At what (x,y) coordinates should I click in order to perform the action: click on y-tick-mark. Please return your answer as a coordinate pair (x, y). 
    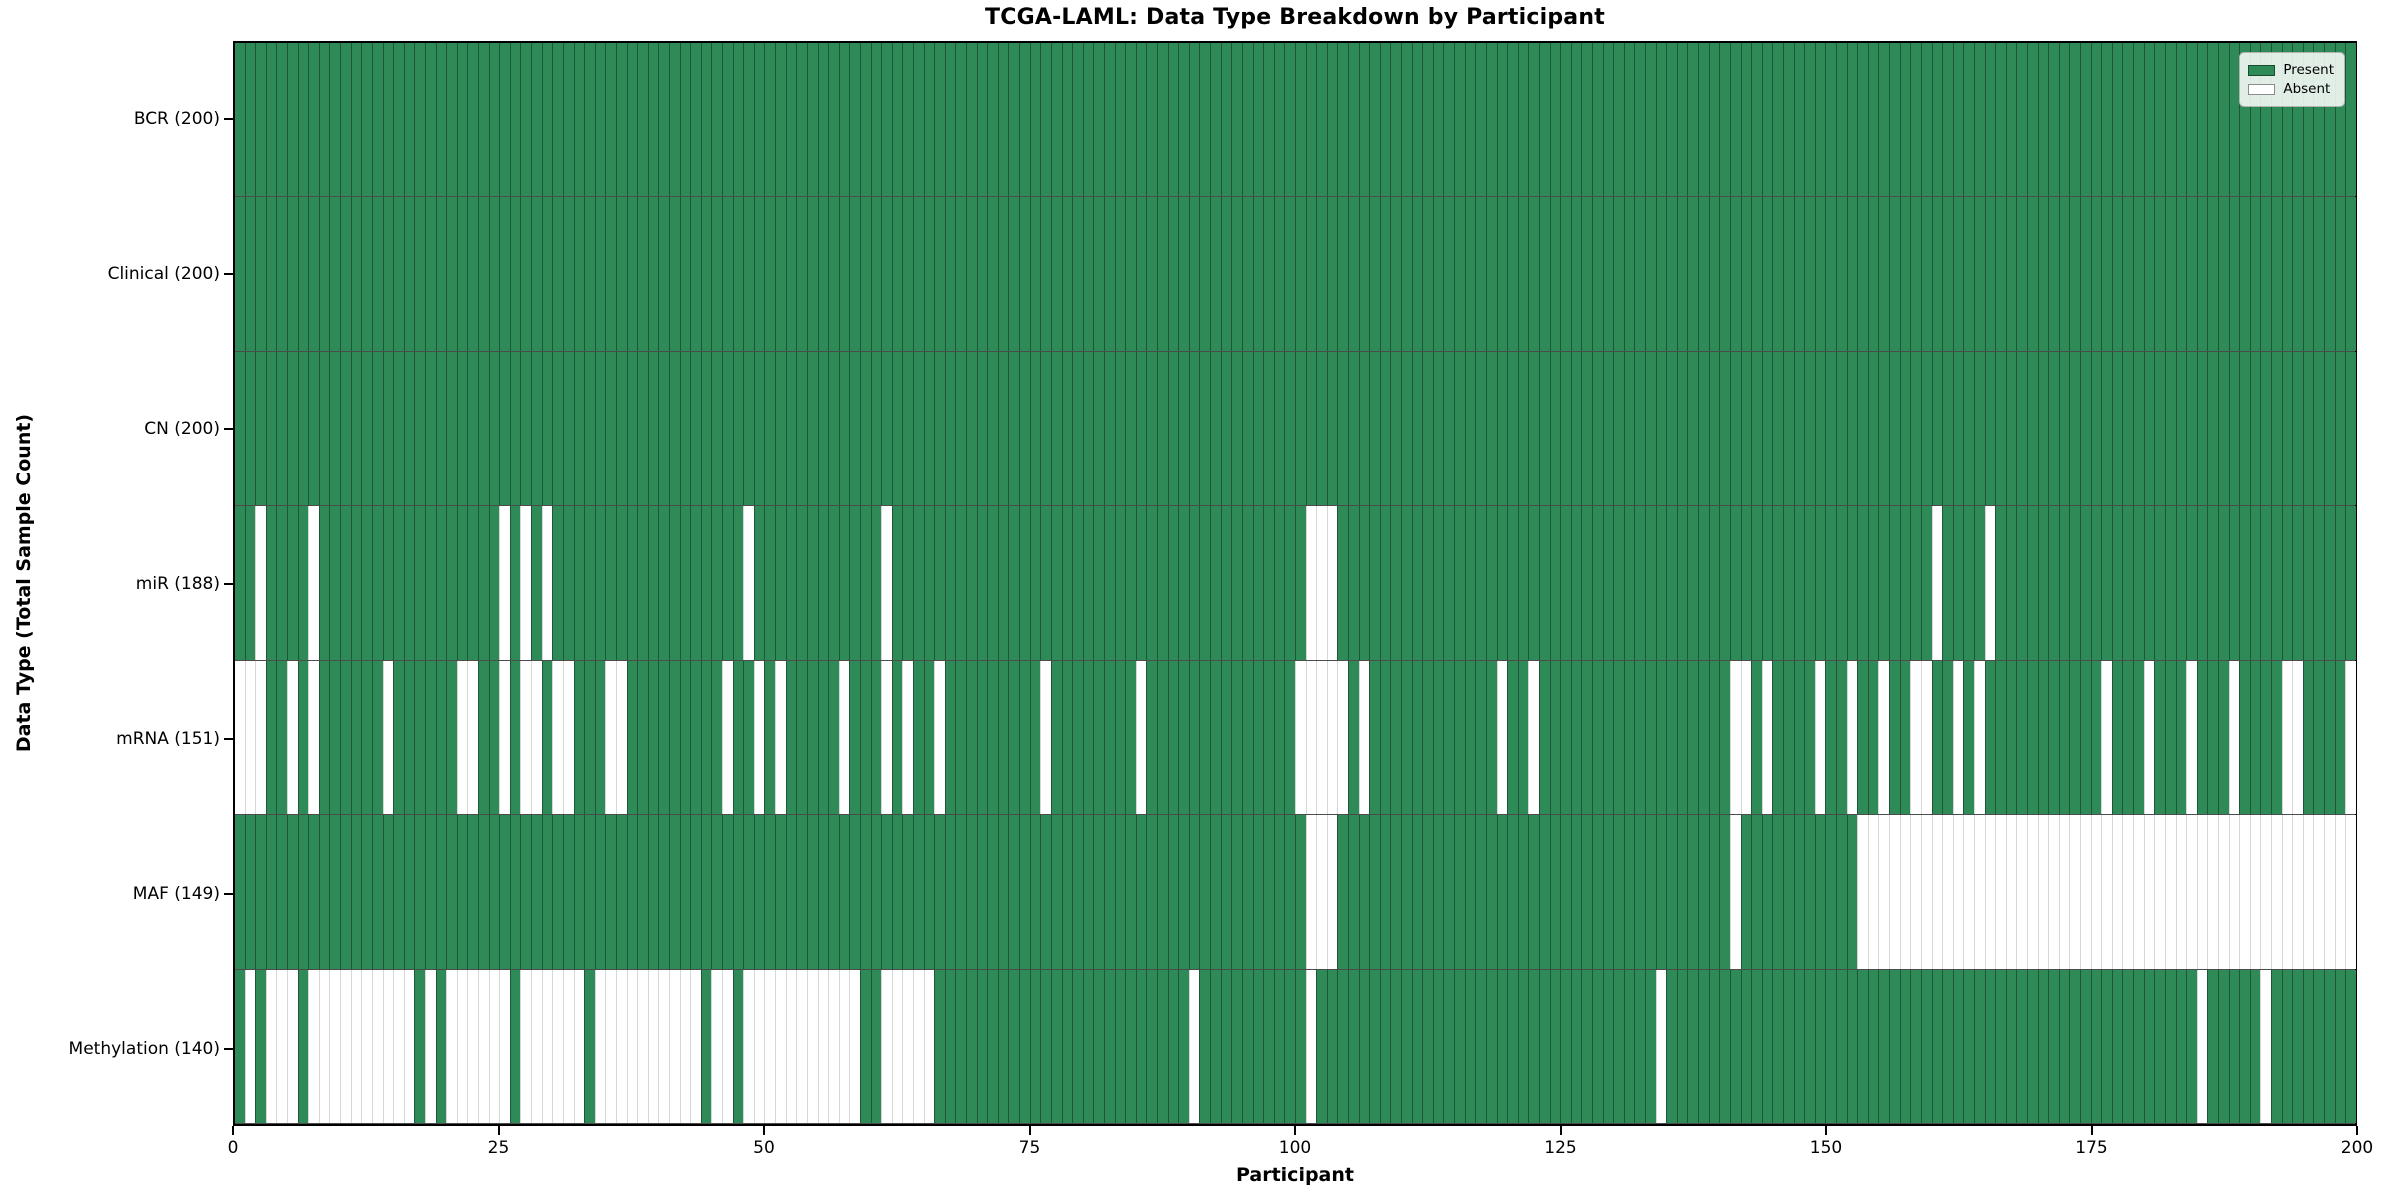
    Looking at the image, I should click on (228, 428).